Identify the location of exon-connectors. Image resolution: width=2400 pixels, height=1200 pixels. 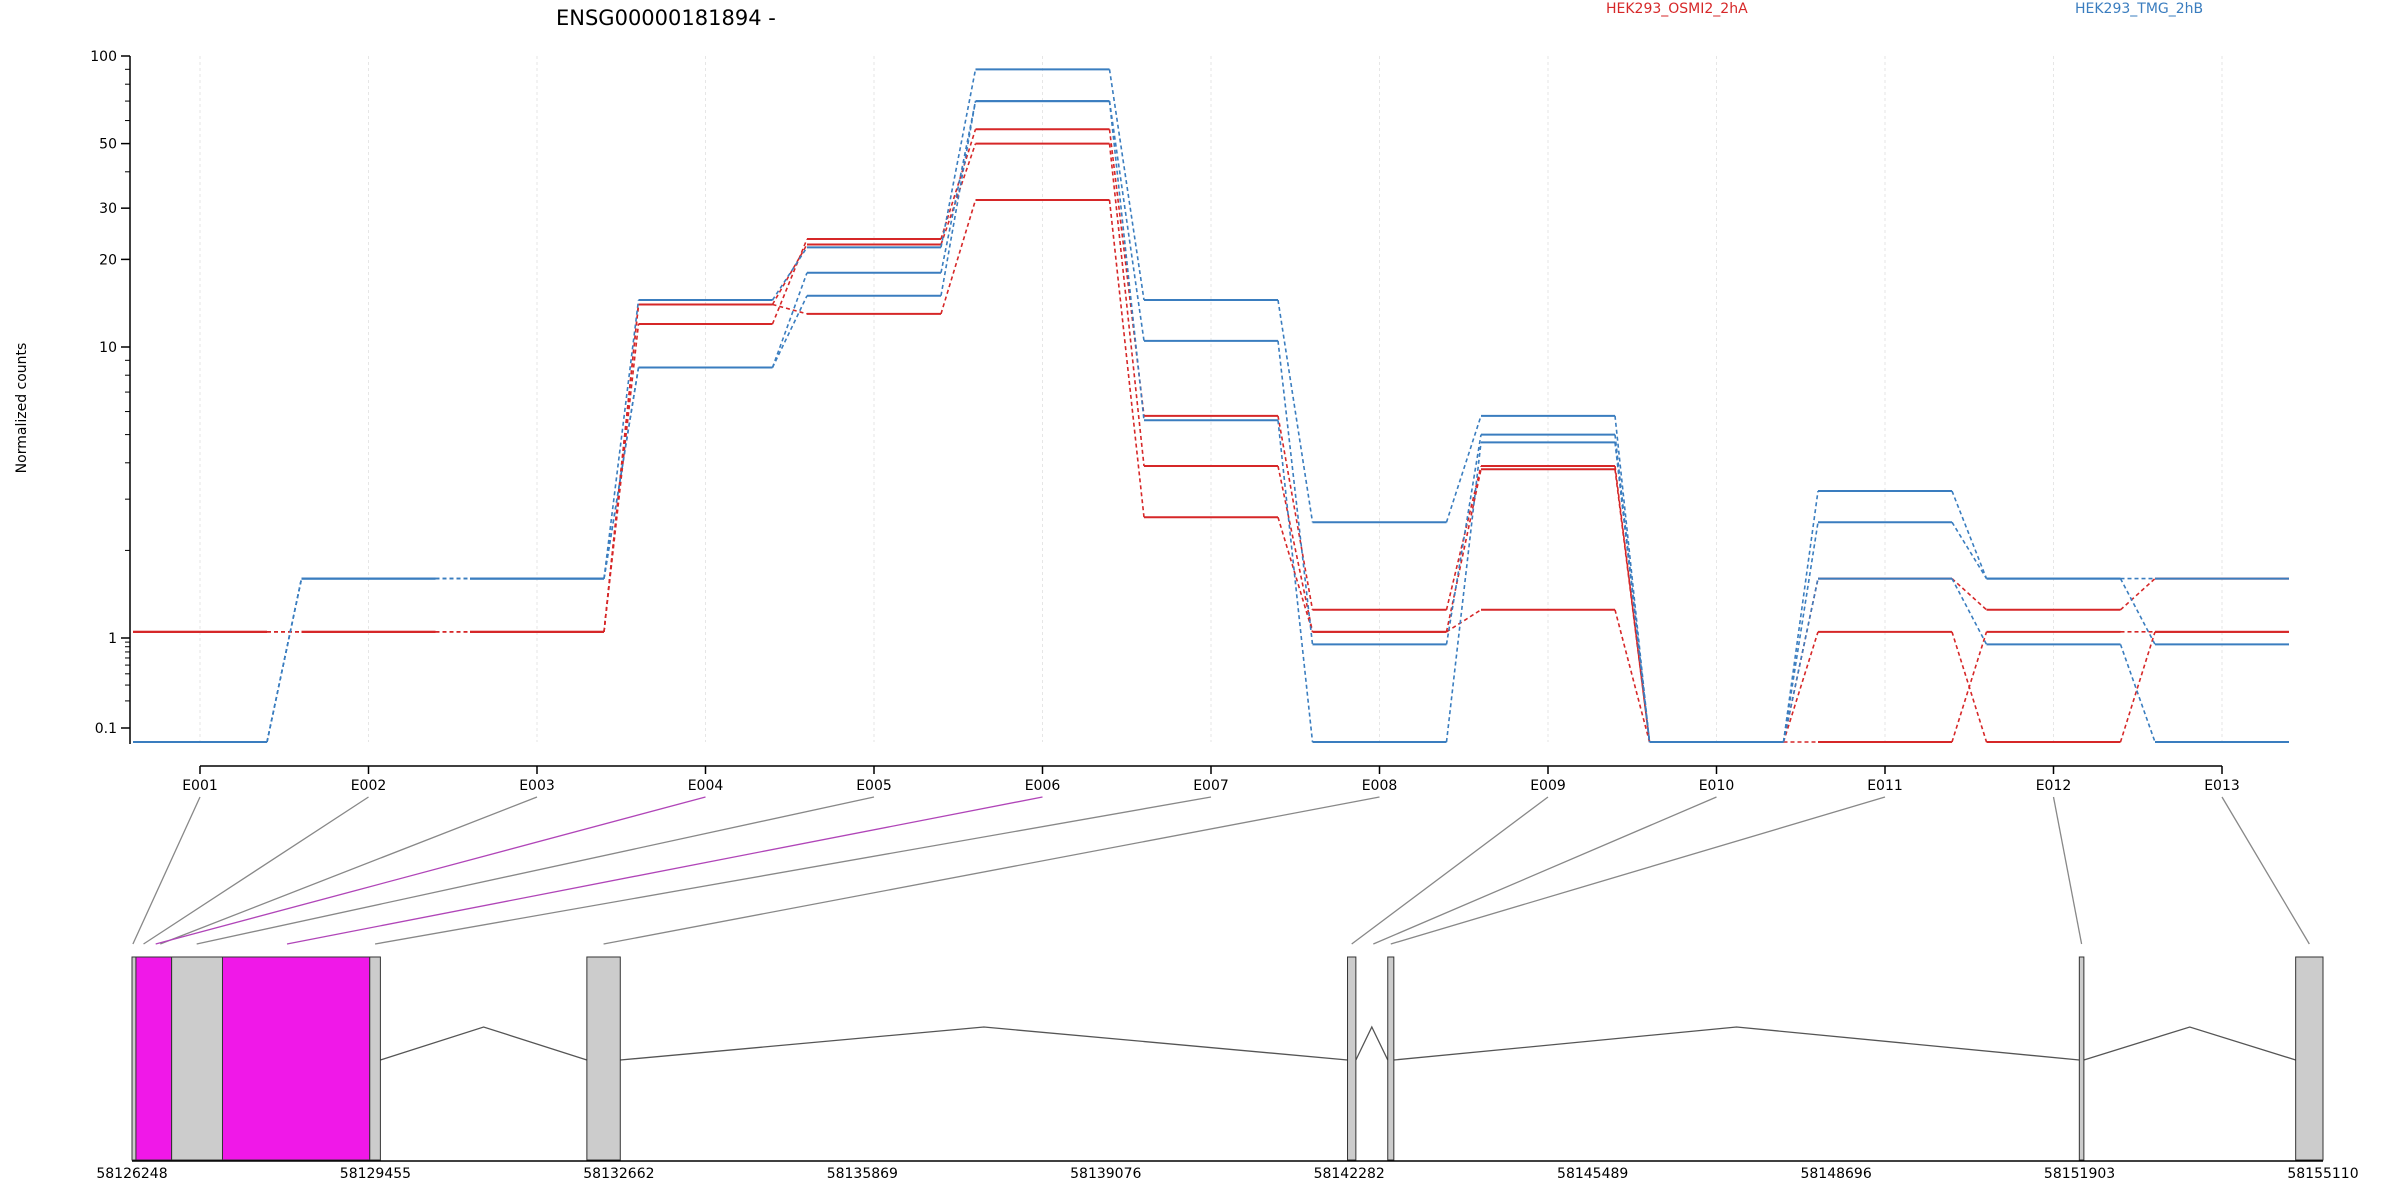
(1221, 870).